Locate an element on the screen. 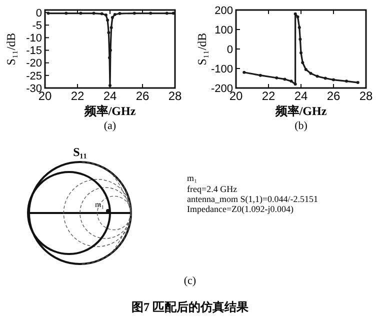  caption: 图7 匹配后的仿真结果 is located at coordinates (191, 307).